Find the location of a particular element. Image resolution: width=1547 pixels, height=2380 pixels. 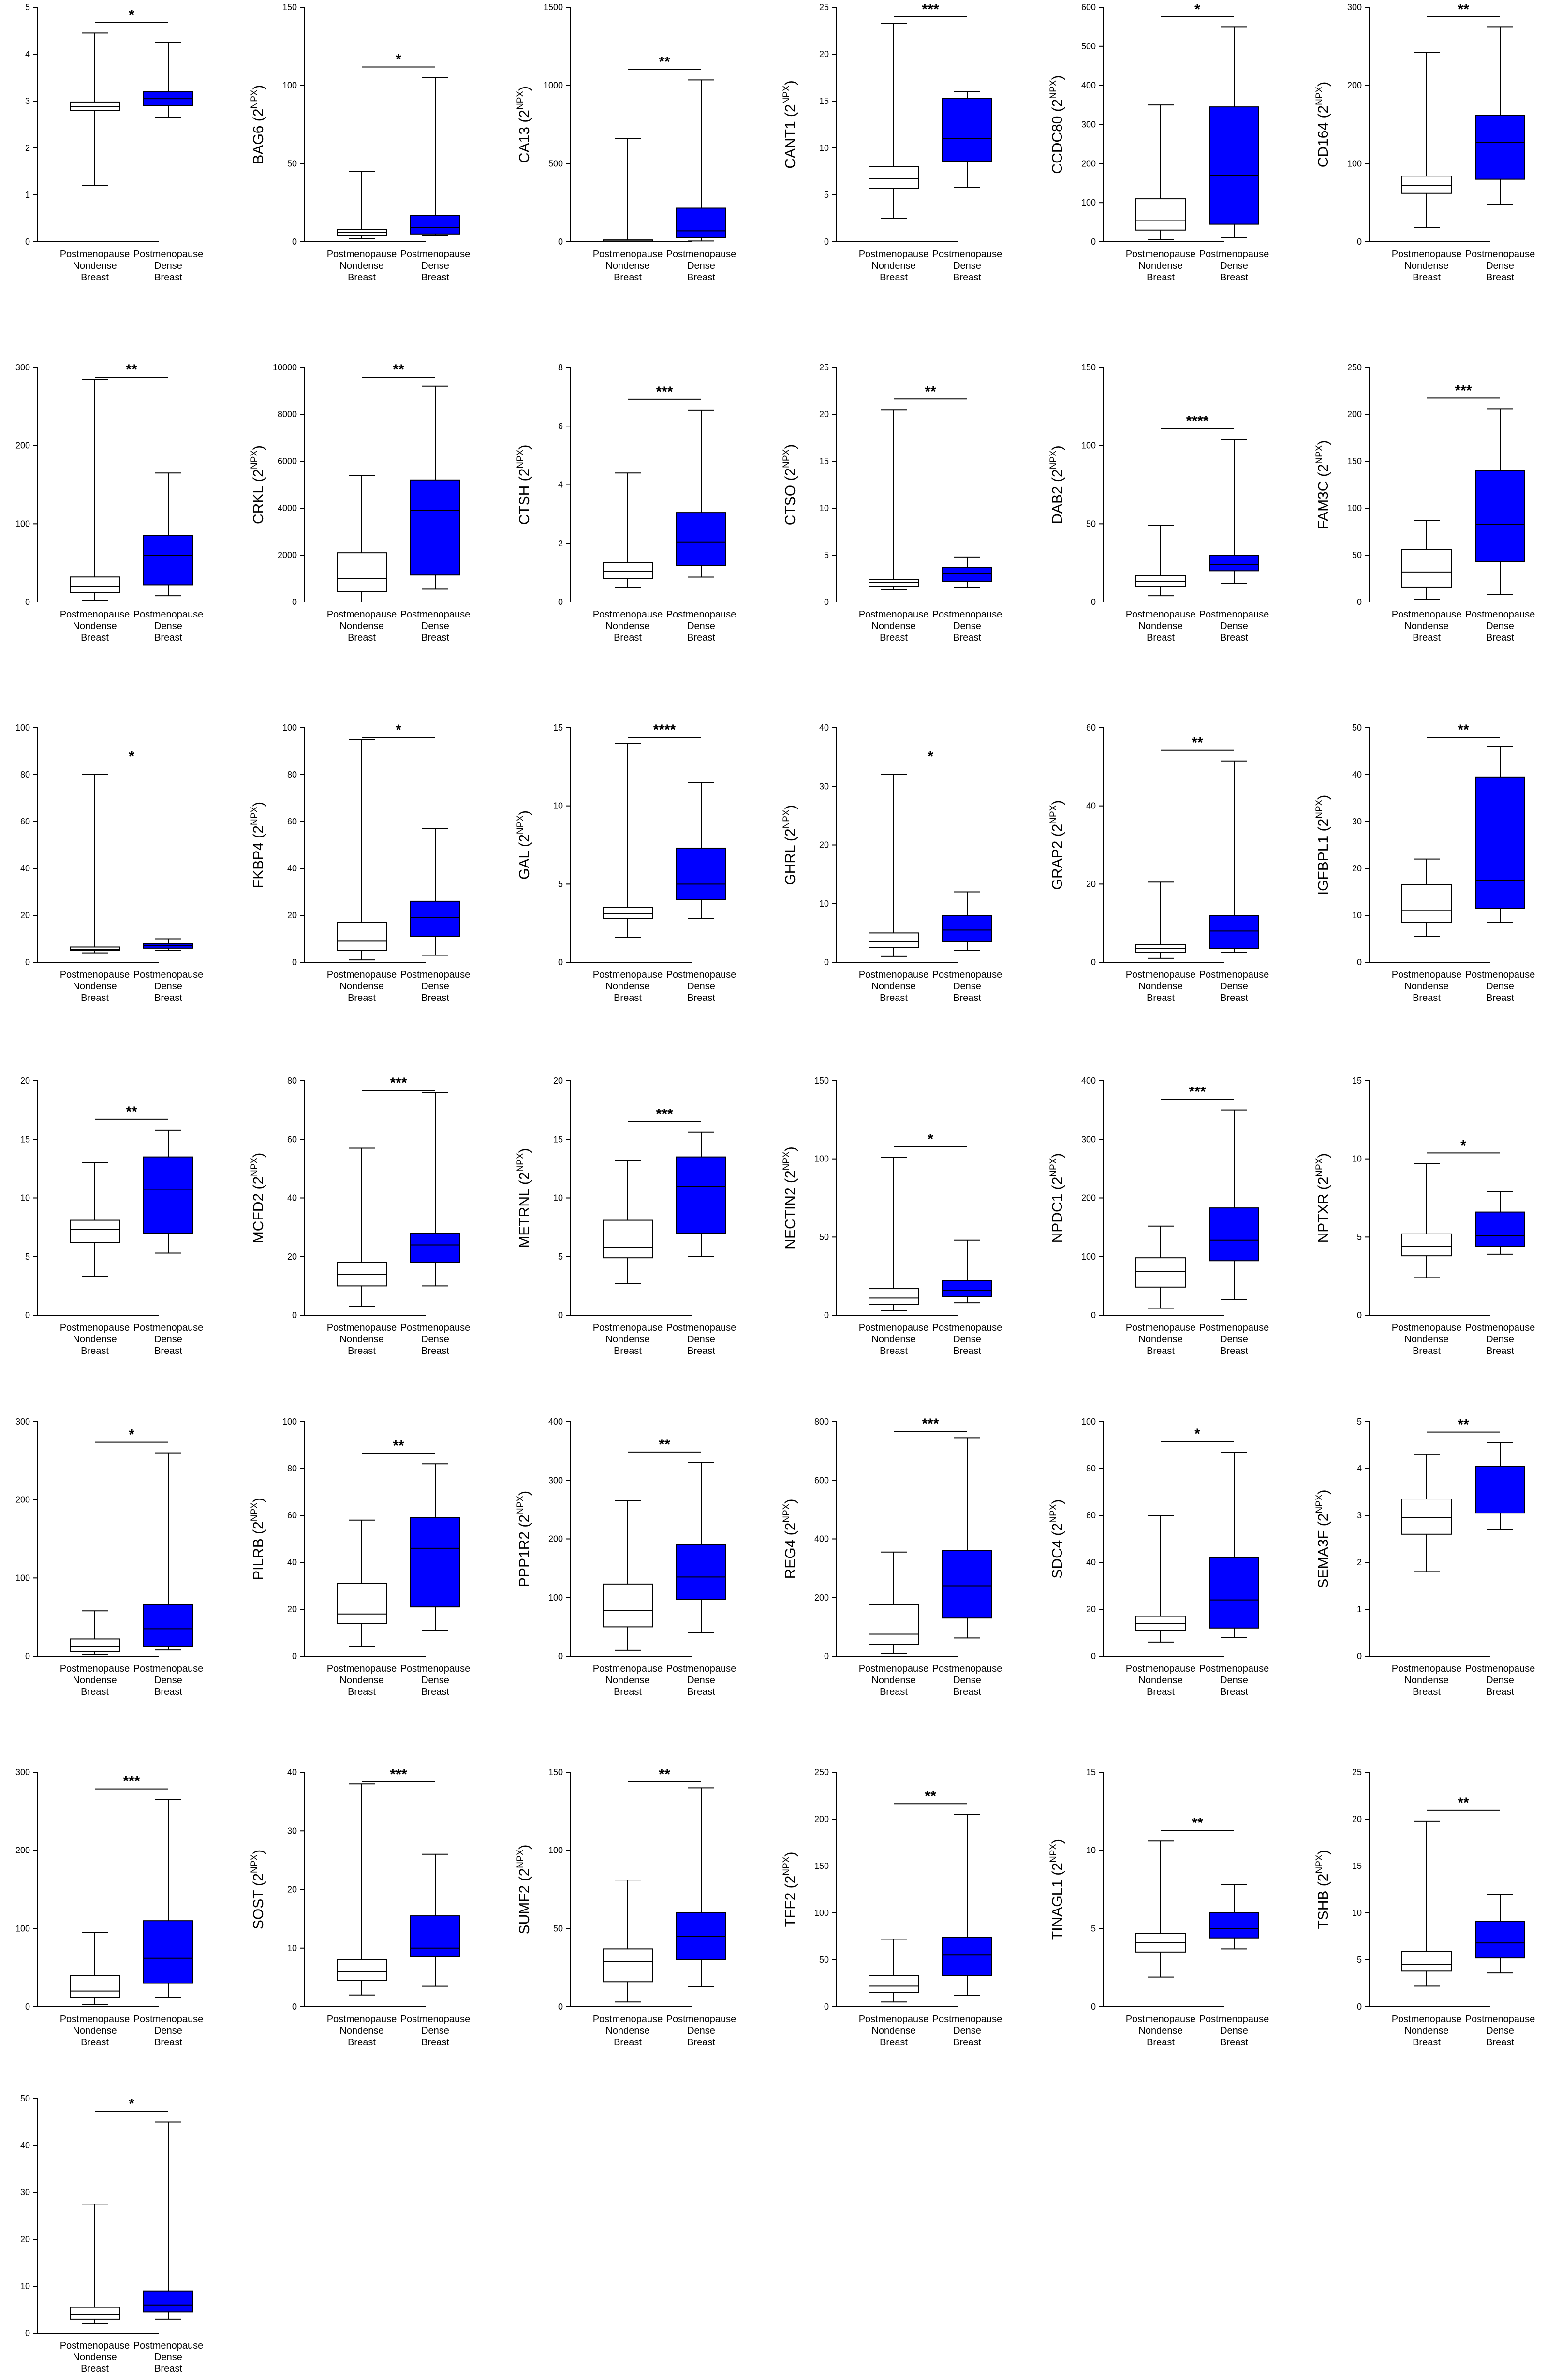

y-axis-title: IGFBPL1 (2NPX) is located at coordinates (1323, 845).